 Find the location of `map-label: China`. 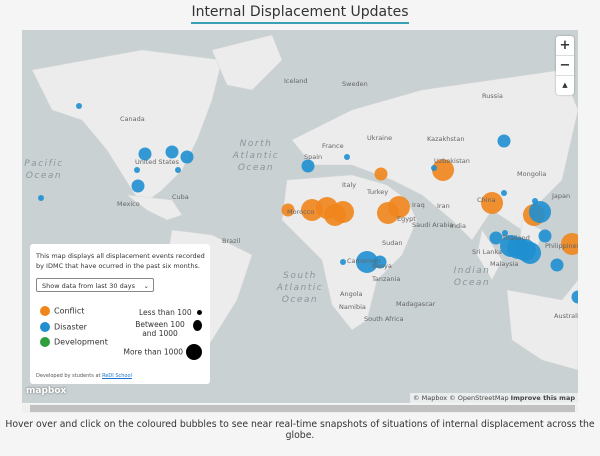

map-label: China is located at coordinates (486, 200).